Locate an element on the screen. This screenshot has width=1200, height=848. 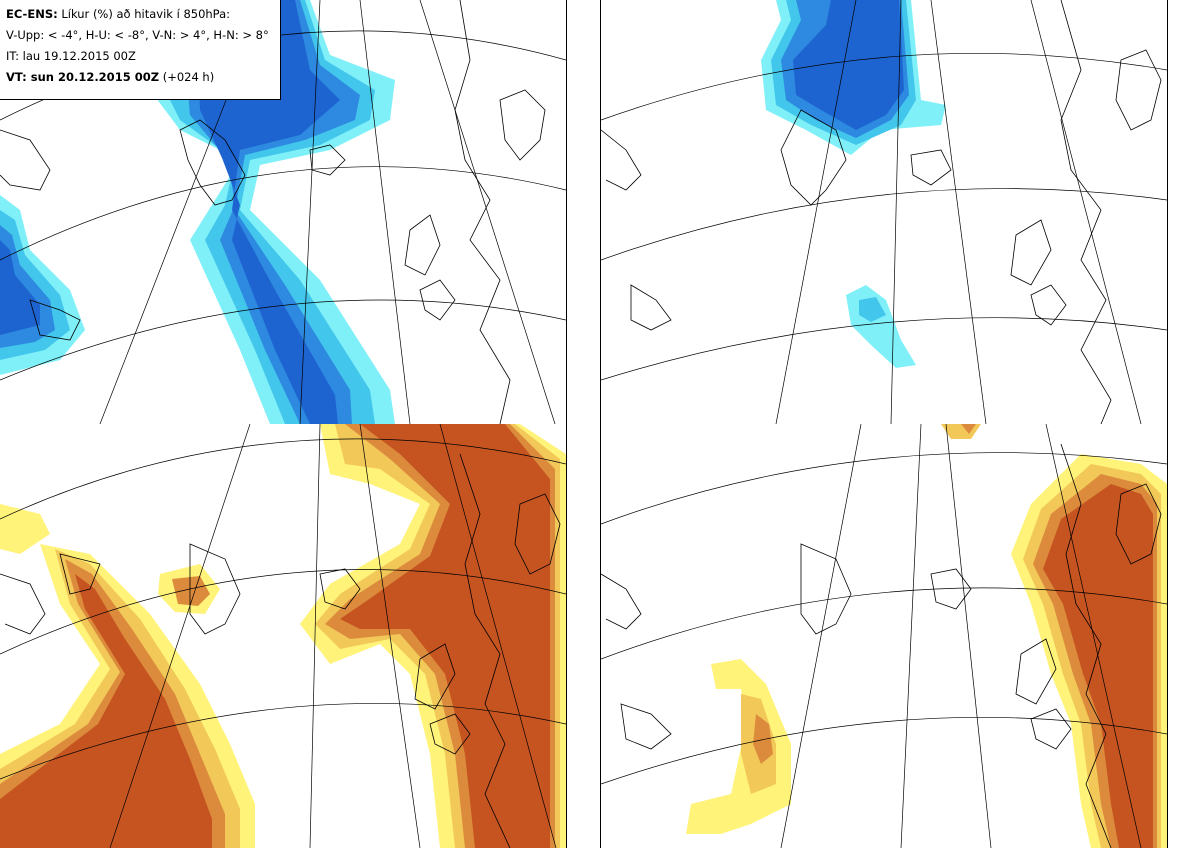
info-title-bold: EC-ENS: is located at coordinates (32, 14).